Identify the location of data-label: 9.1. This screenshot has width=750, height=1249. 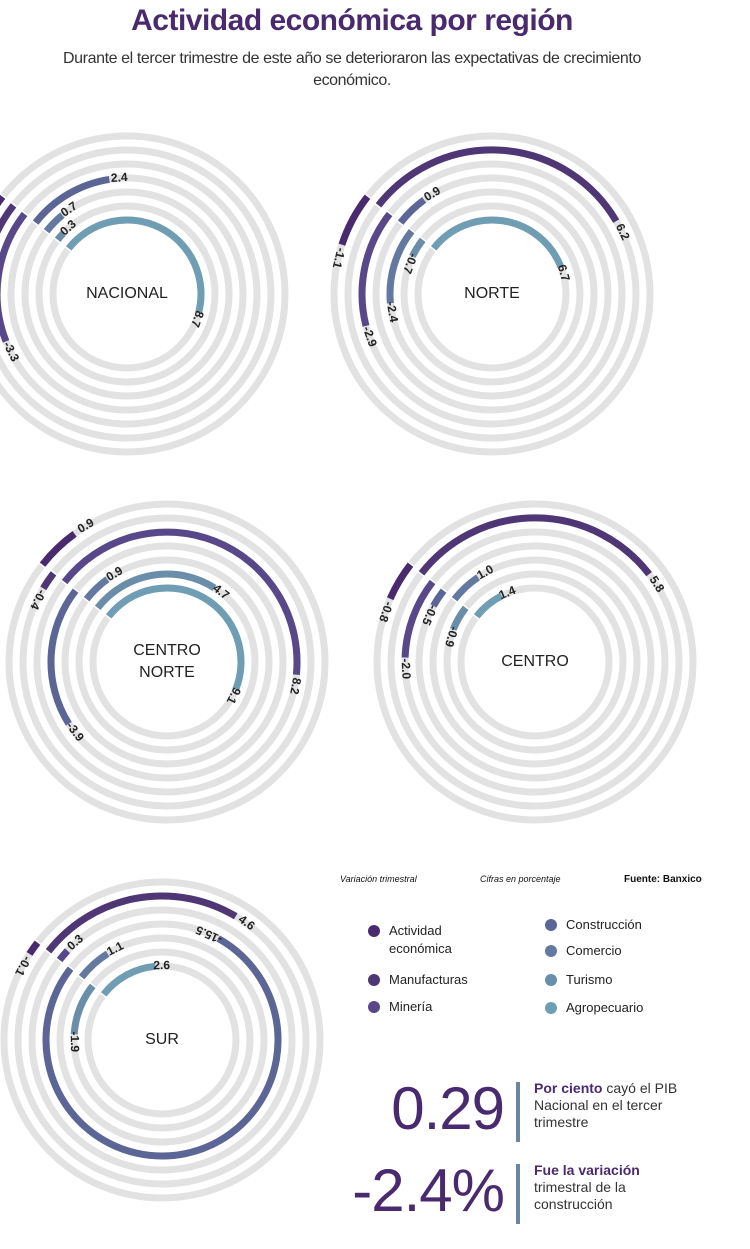
(234, 695).